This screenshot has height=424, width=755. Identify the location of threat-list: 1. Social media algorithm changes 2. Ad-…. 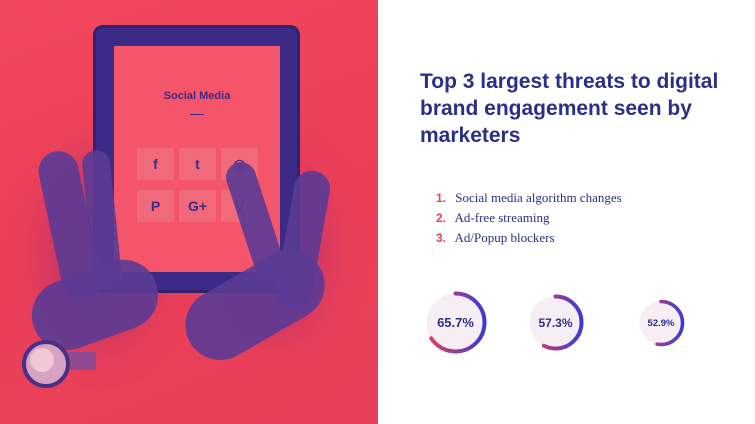
(529, 218).